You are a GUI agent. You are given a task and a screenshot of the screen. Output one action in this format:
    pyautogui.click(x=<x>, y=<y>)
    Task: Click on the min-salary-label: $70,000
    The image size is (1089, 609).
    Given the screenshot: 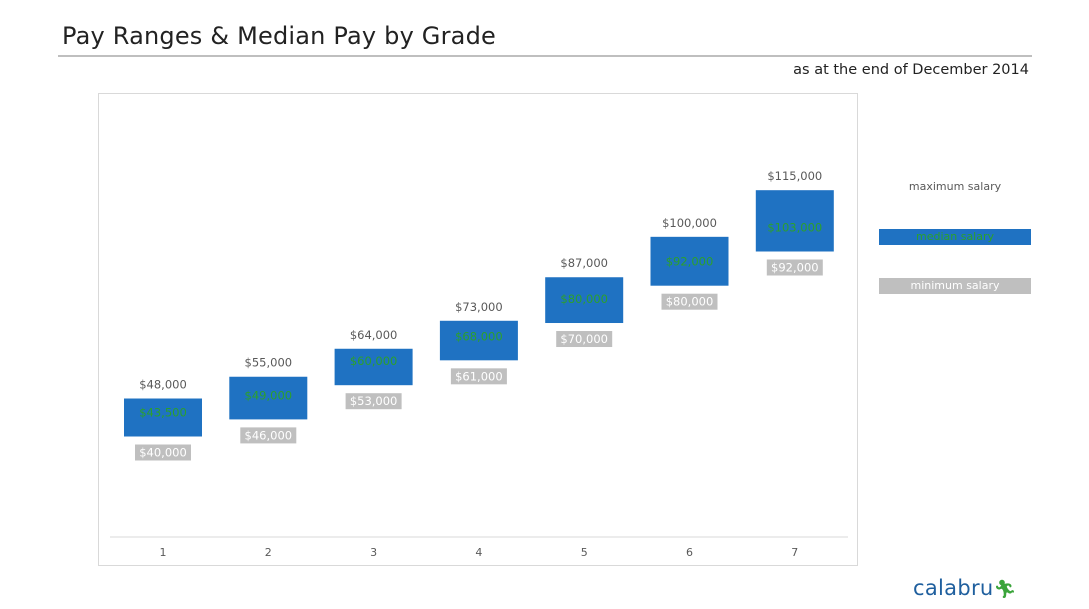 What is the action you would take?
    pyautogui.click(x=584, y=339)
    